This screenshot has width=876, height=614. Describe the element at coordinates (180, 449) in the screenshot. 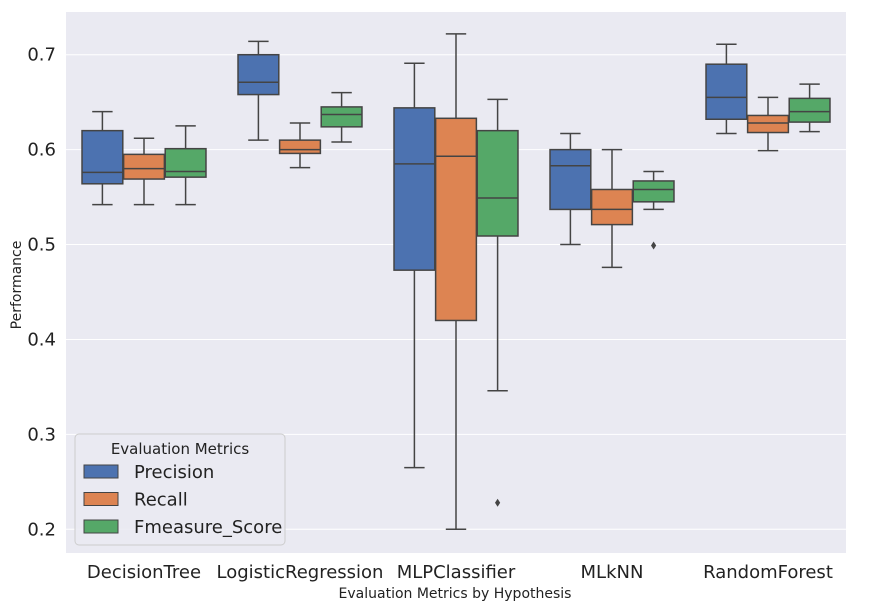

I see `legend-title: Evaluation Metrics` at that location.